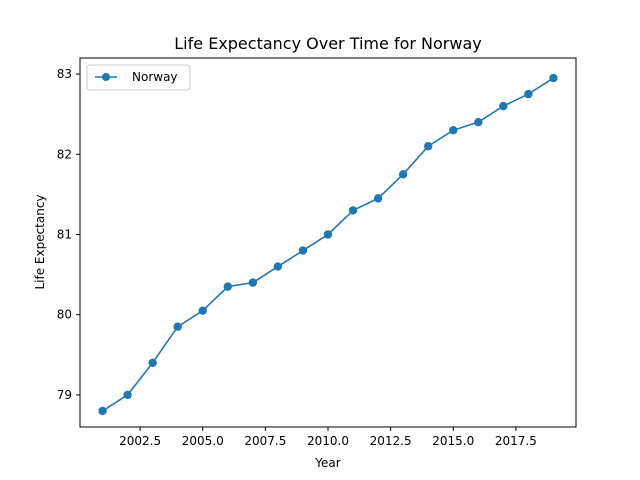 The image size is (640, 480). Describe the element at coordinates (328, 441) in the screenshot. I see `x-tick-label: 2010.0` at that location.